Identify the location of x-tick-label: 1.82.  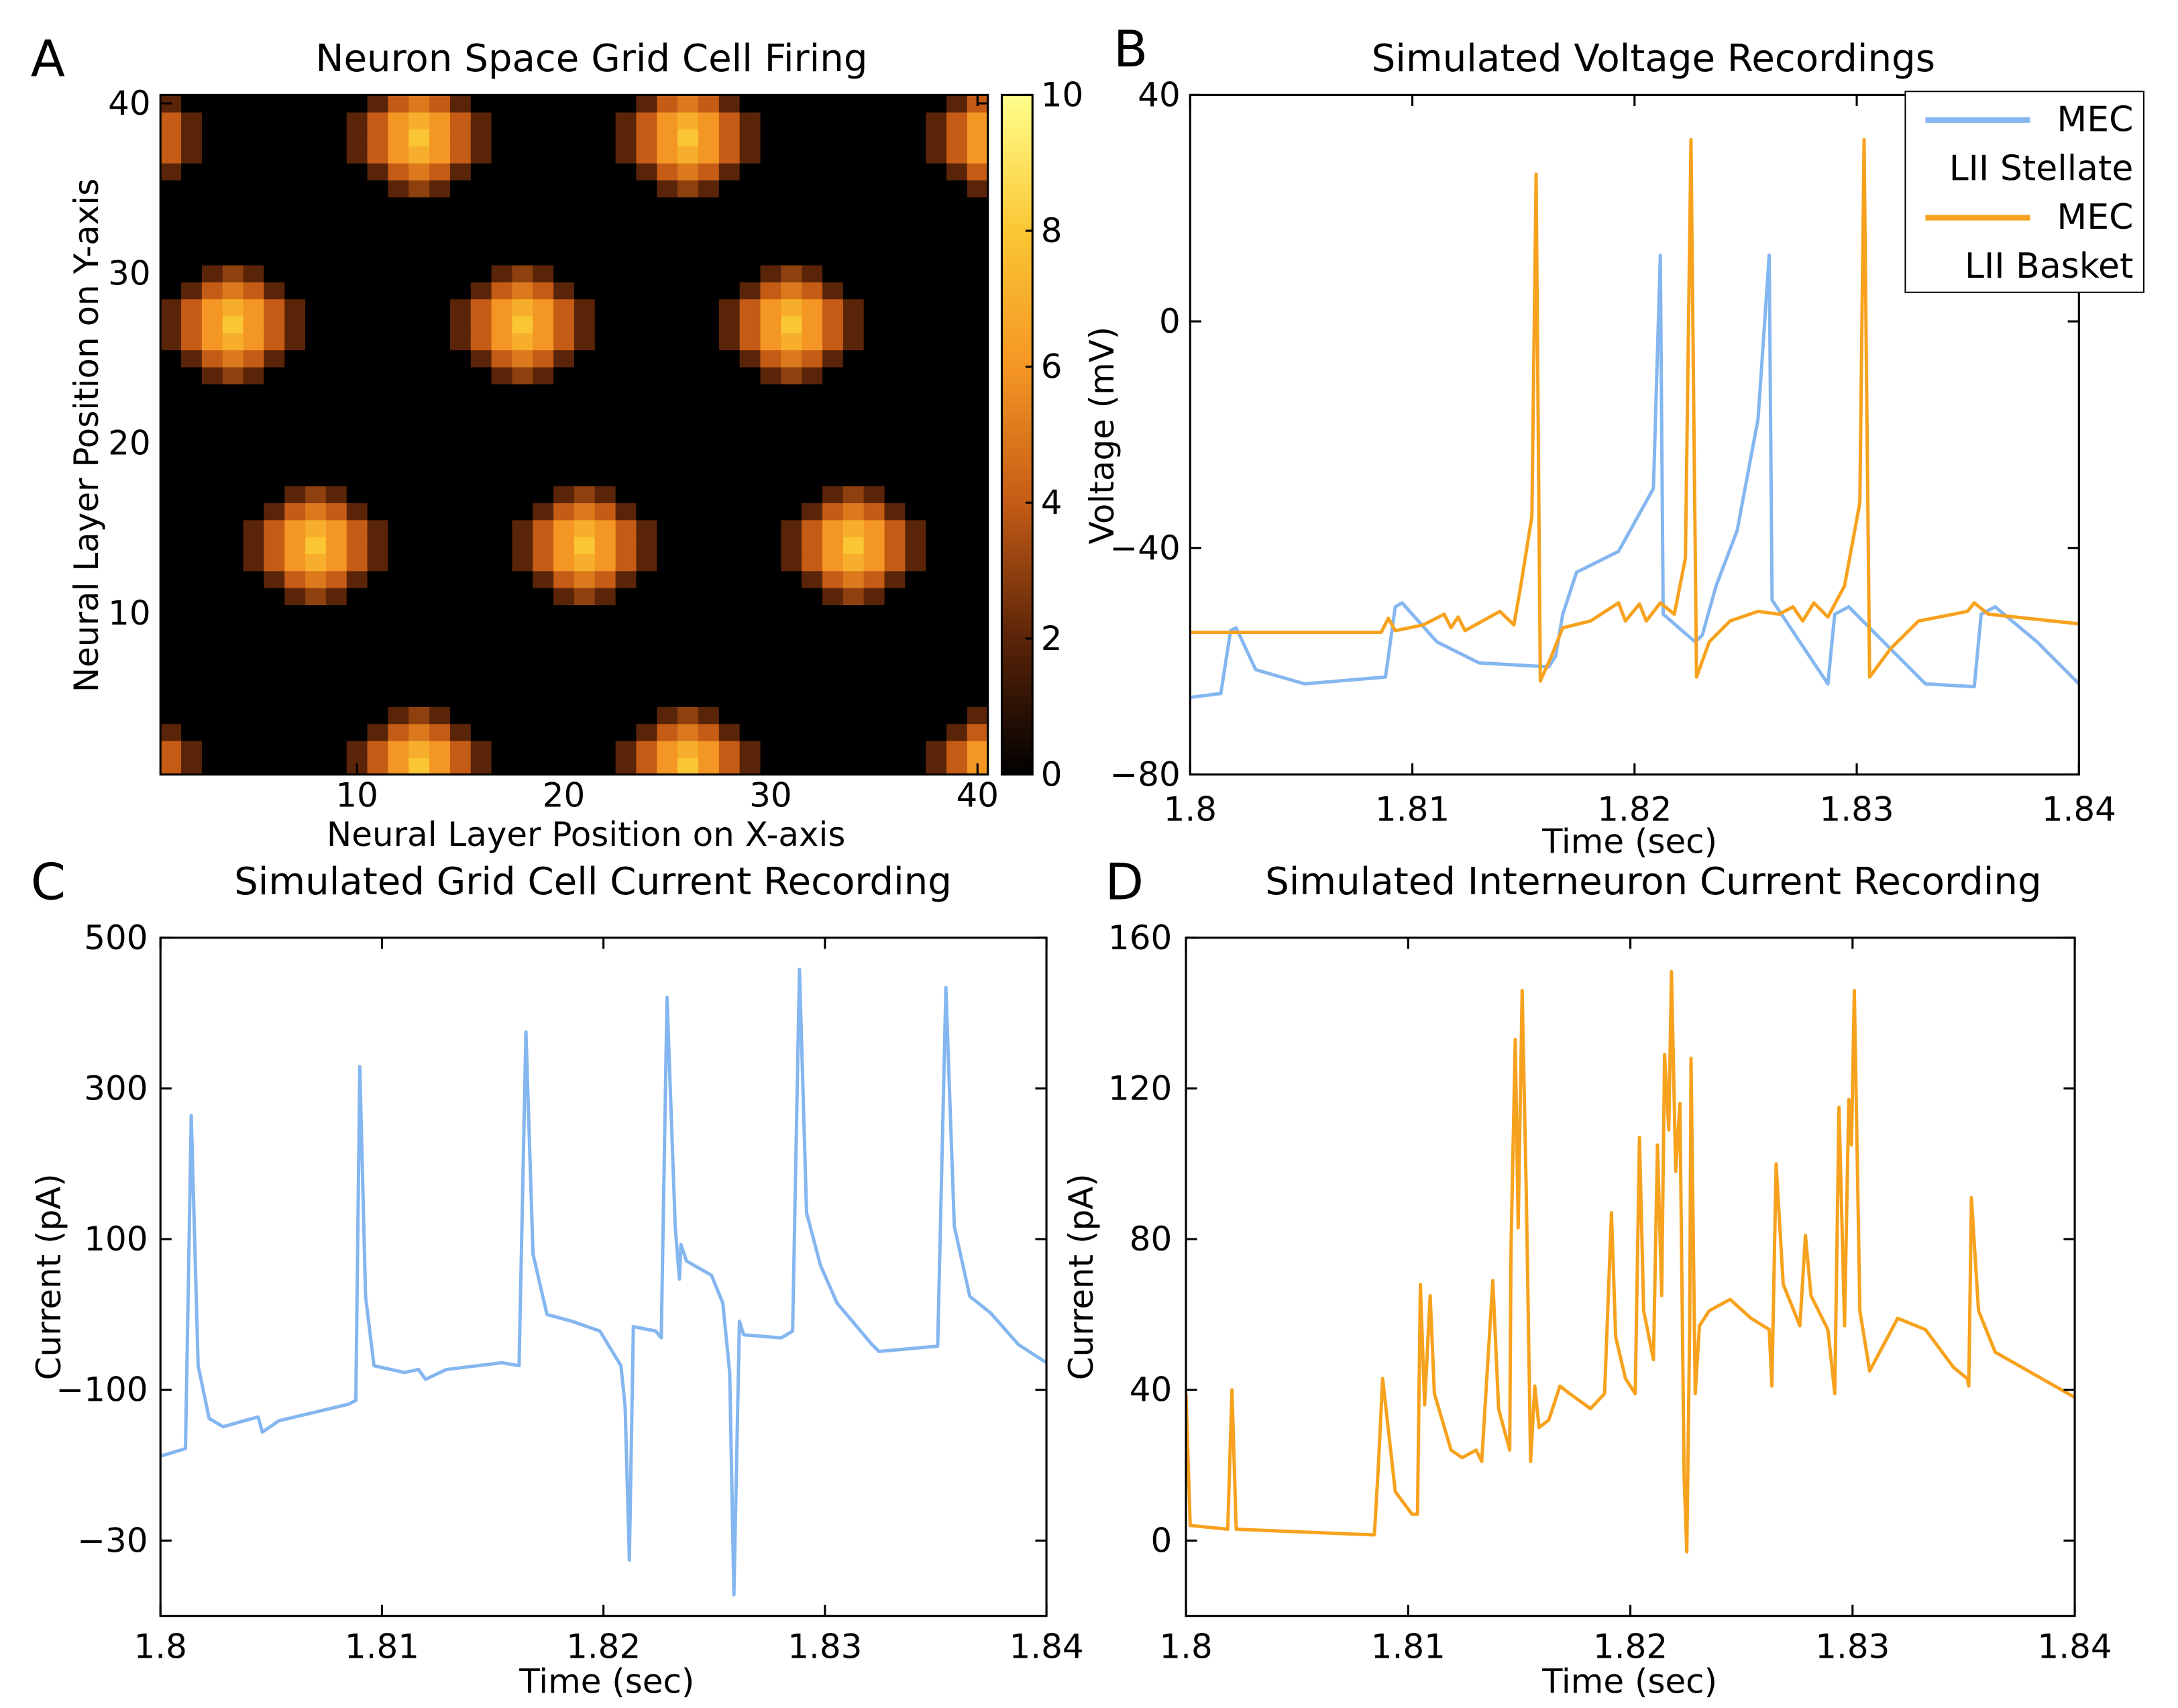
(1630, 1647).